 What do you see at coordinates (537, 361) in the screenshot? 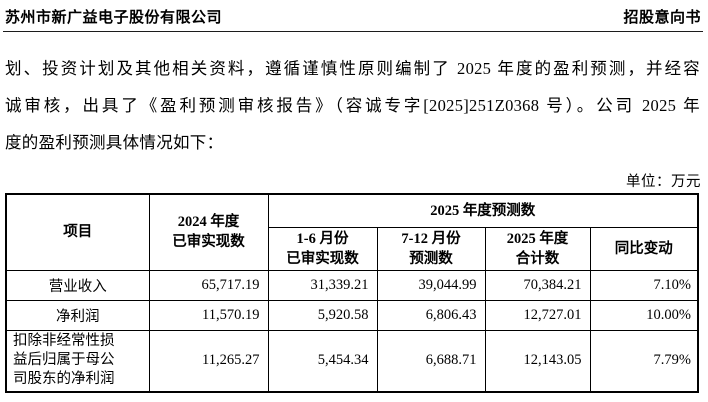
I see `value-total-2025: 12,143.05` at bounding box center [537, 361].